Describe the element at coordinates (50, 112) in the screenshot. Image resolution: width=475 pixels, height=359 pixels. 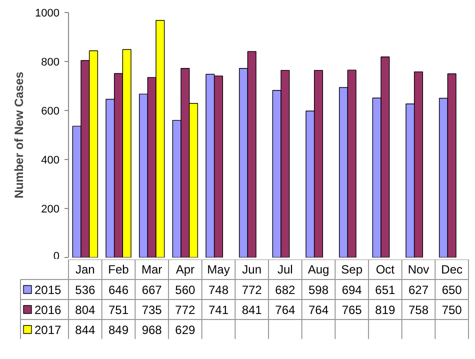
I see `y-tick-label: 600` at that location.